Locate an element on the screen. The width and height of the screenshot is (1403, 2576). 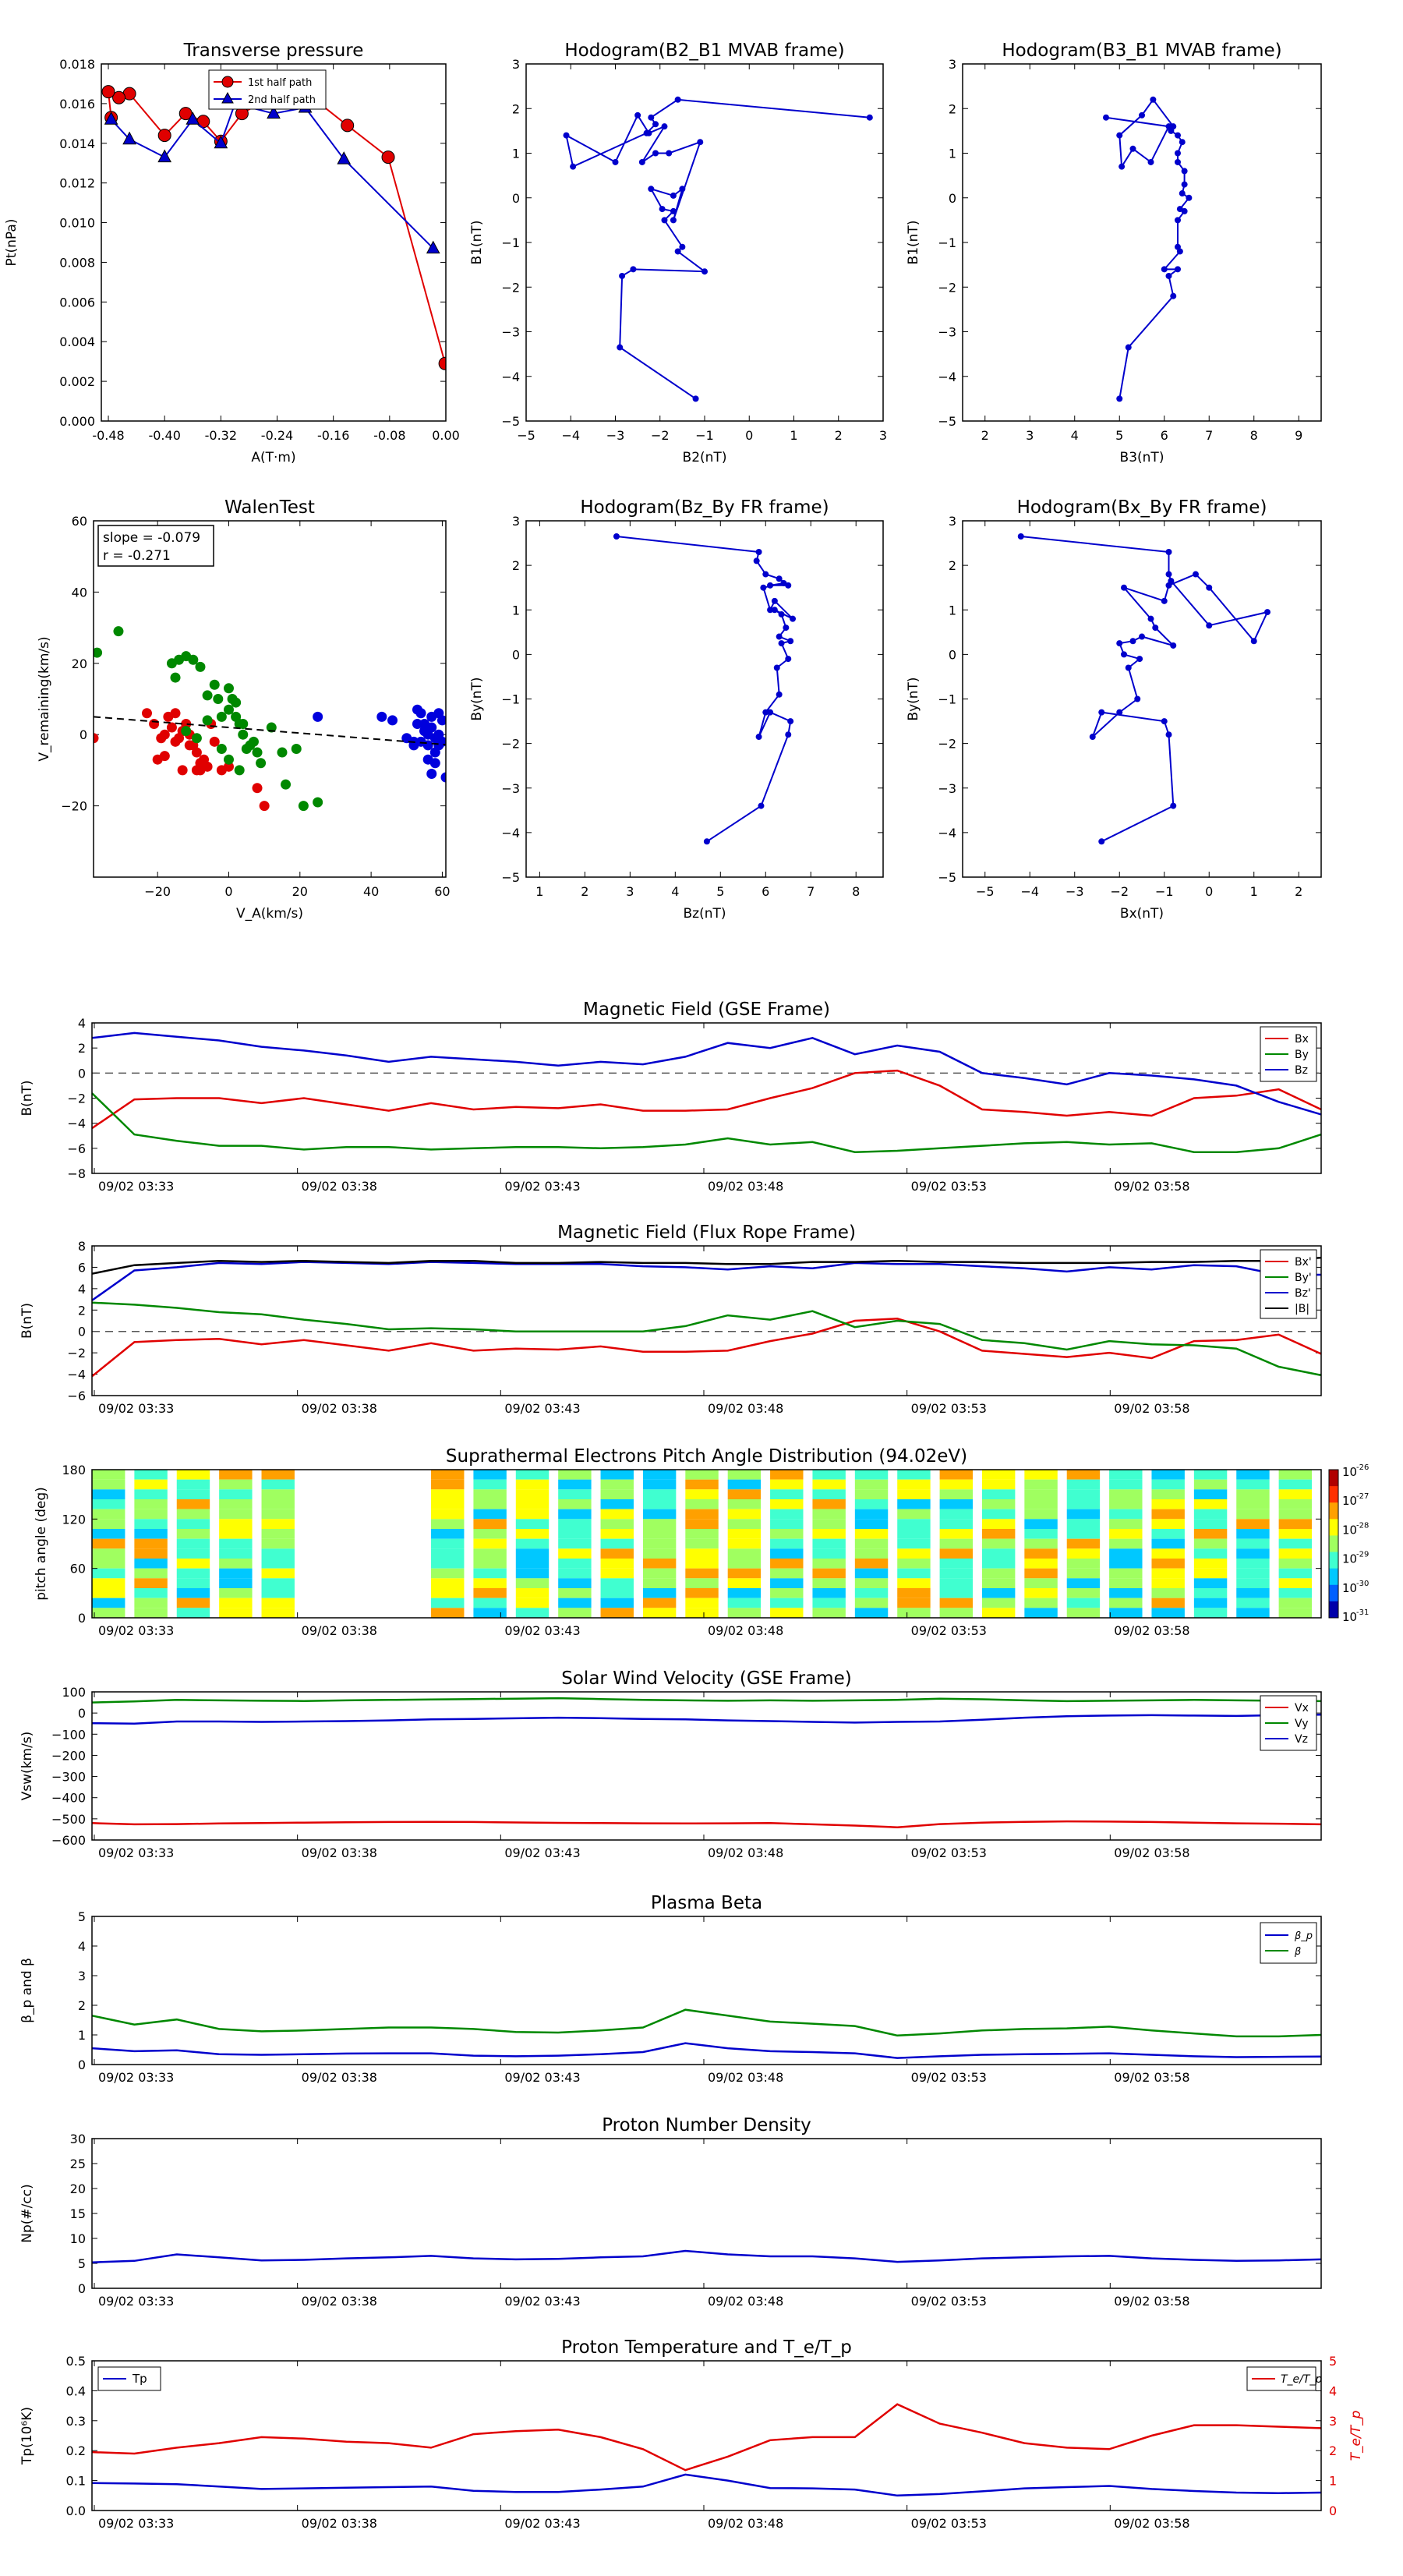
annotation-r: r = -0.271 is located at coordinates (137, 556).